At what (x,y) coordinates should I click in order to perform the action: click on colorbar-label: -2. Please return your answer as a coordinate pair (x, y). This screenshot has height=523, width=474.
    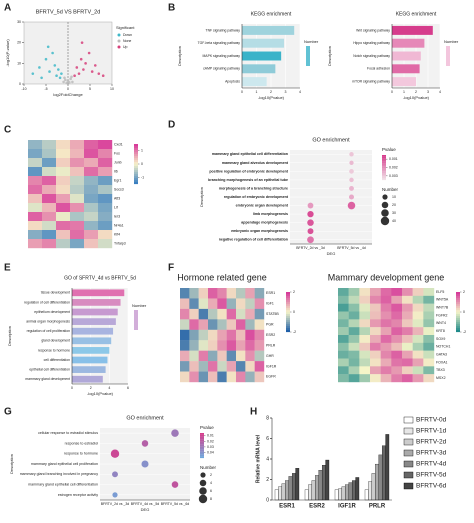
    Looking at the image, I should click on (294, 332).